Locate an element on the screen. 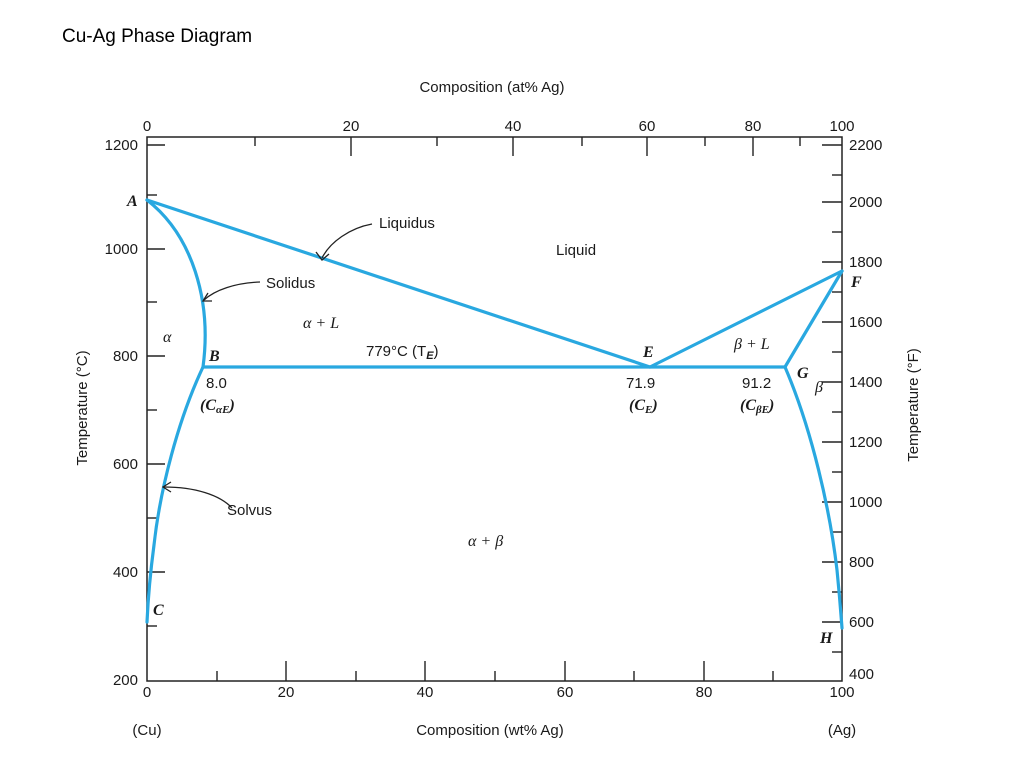 Image resolution: width=1024 pixels, height=782 pixels. bottom-tick-0: 0 is located at coordinates (147, 692).